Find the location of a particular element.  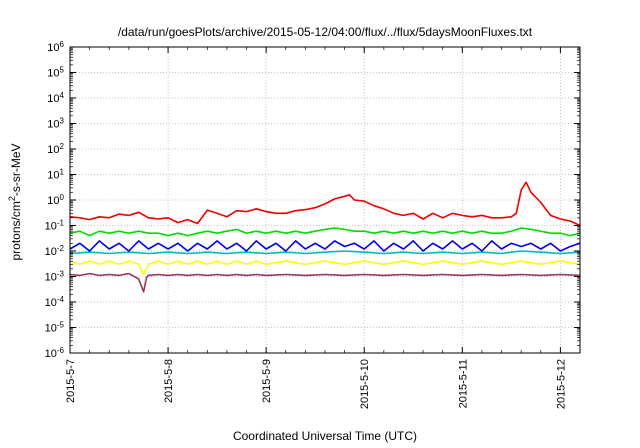

y-axis-label-rest: -s-sr-MeV is located at coordinates (16, 169).